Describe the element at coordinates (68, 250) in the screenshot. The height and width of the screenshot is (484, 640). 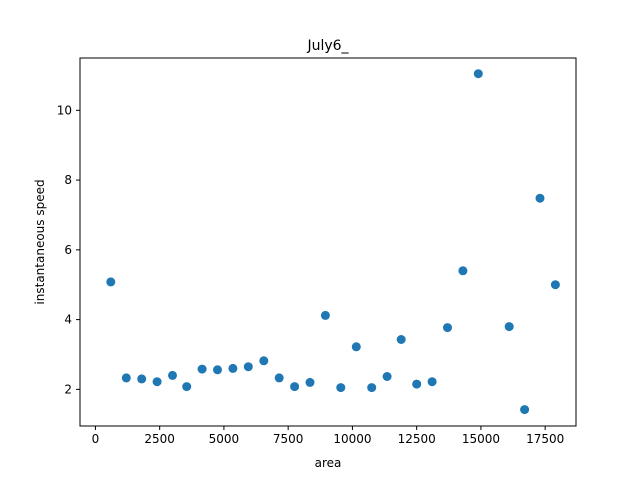
I see `y-tick-label: 6` at that location.